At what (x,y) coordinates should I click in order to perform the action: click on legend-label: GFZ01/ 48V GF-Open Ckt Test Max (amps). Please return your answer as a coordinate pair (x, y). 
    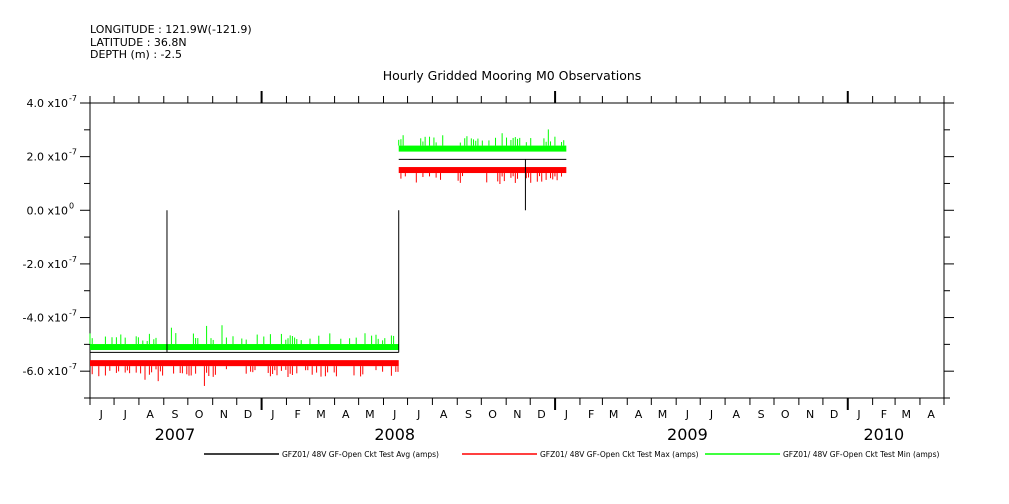
    Looking at the image, I should click on (619, 454).